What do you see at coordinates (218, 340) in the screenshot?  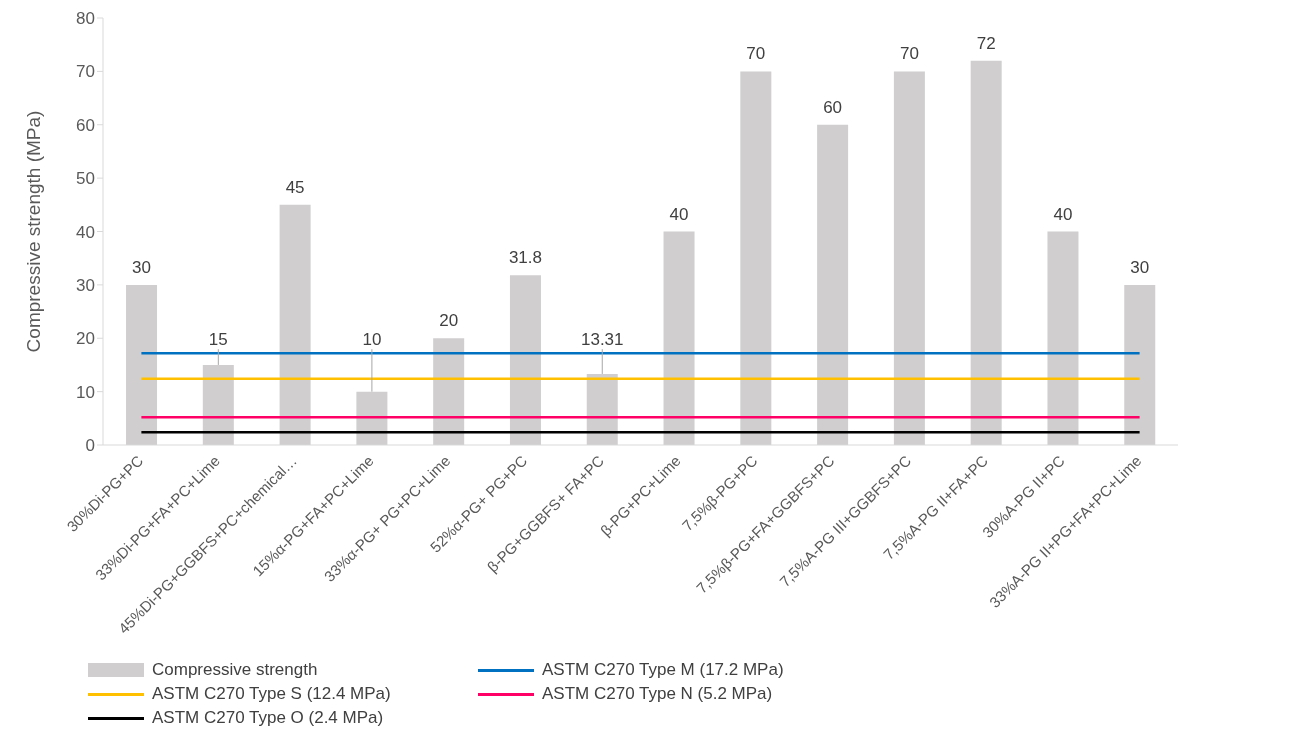 I see `data-label: 15` at bounding box center [218, 340].